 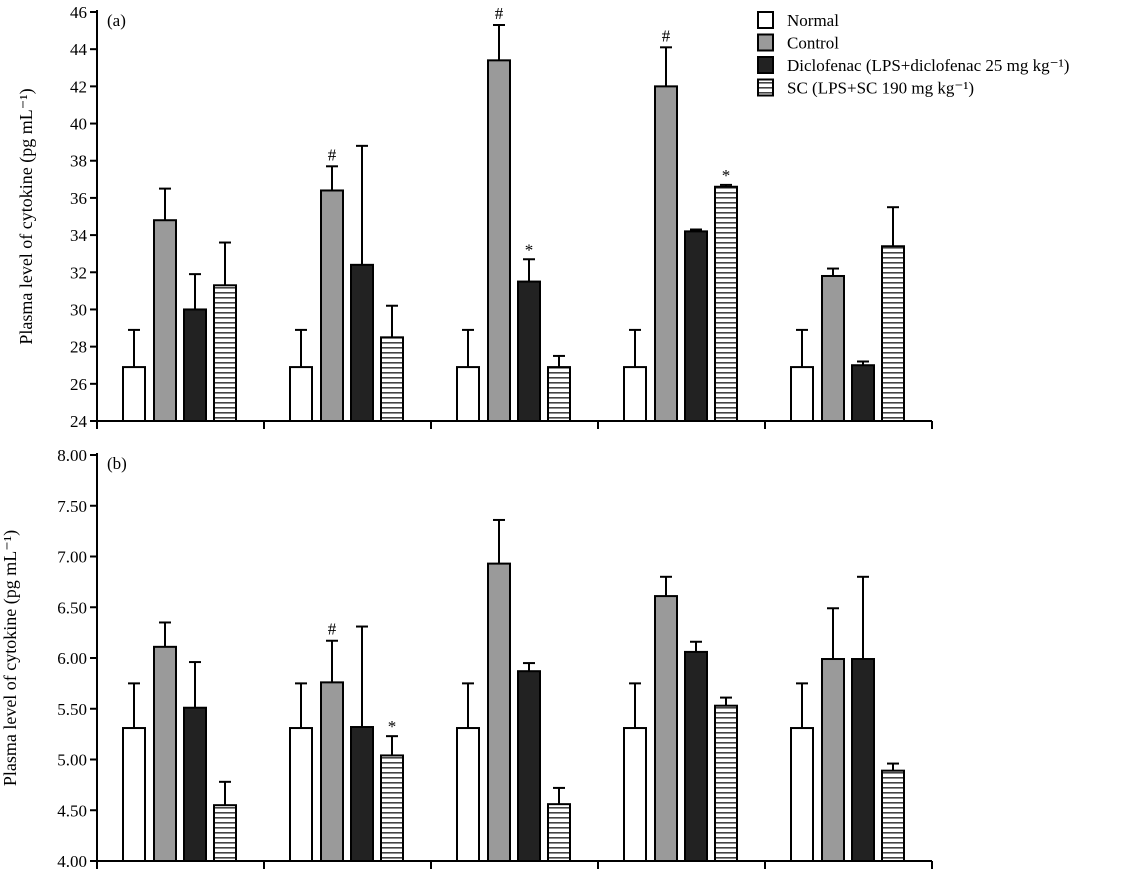 I want to click on y-tick-label: 5.50, so click(x=72, y=709).